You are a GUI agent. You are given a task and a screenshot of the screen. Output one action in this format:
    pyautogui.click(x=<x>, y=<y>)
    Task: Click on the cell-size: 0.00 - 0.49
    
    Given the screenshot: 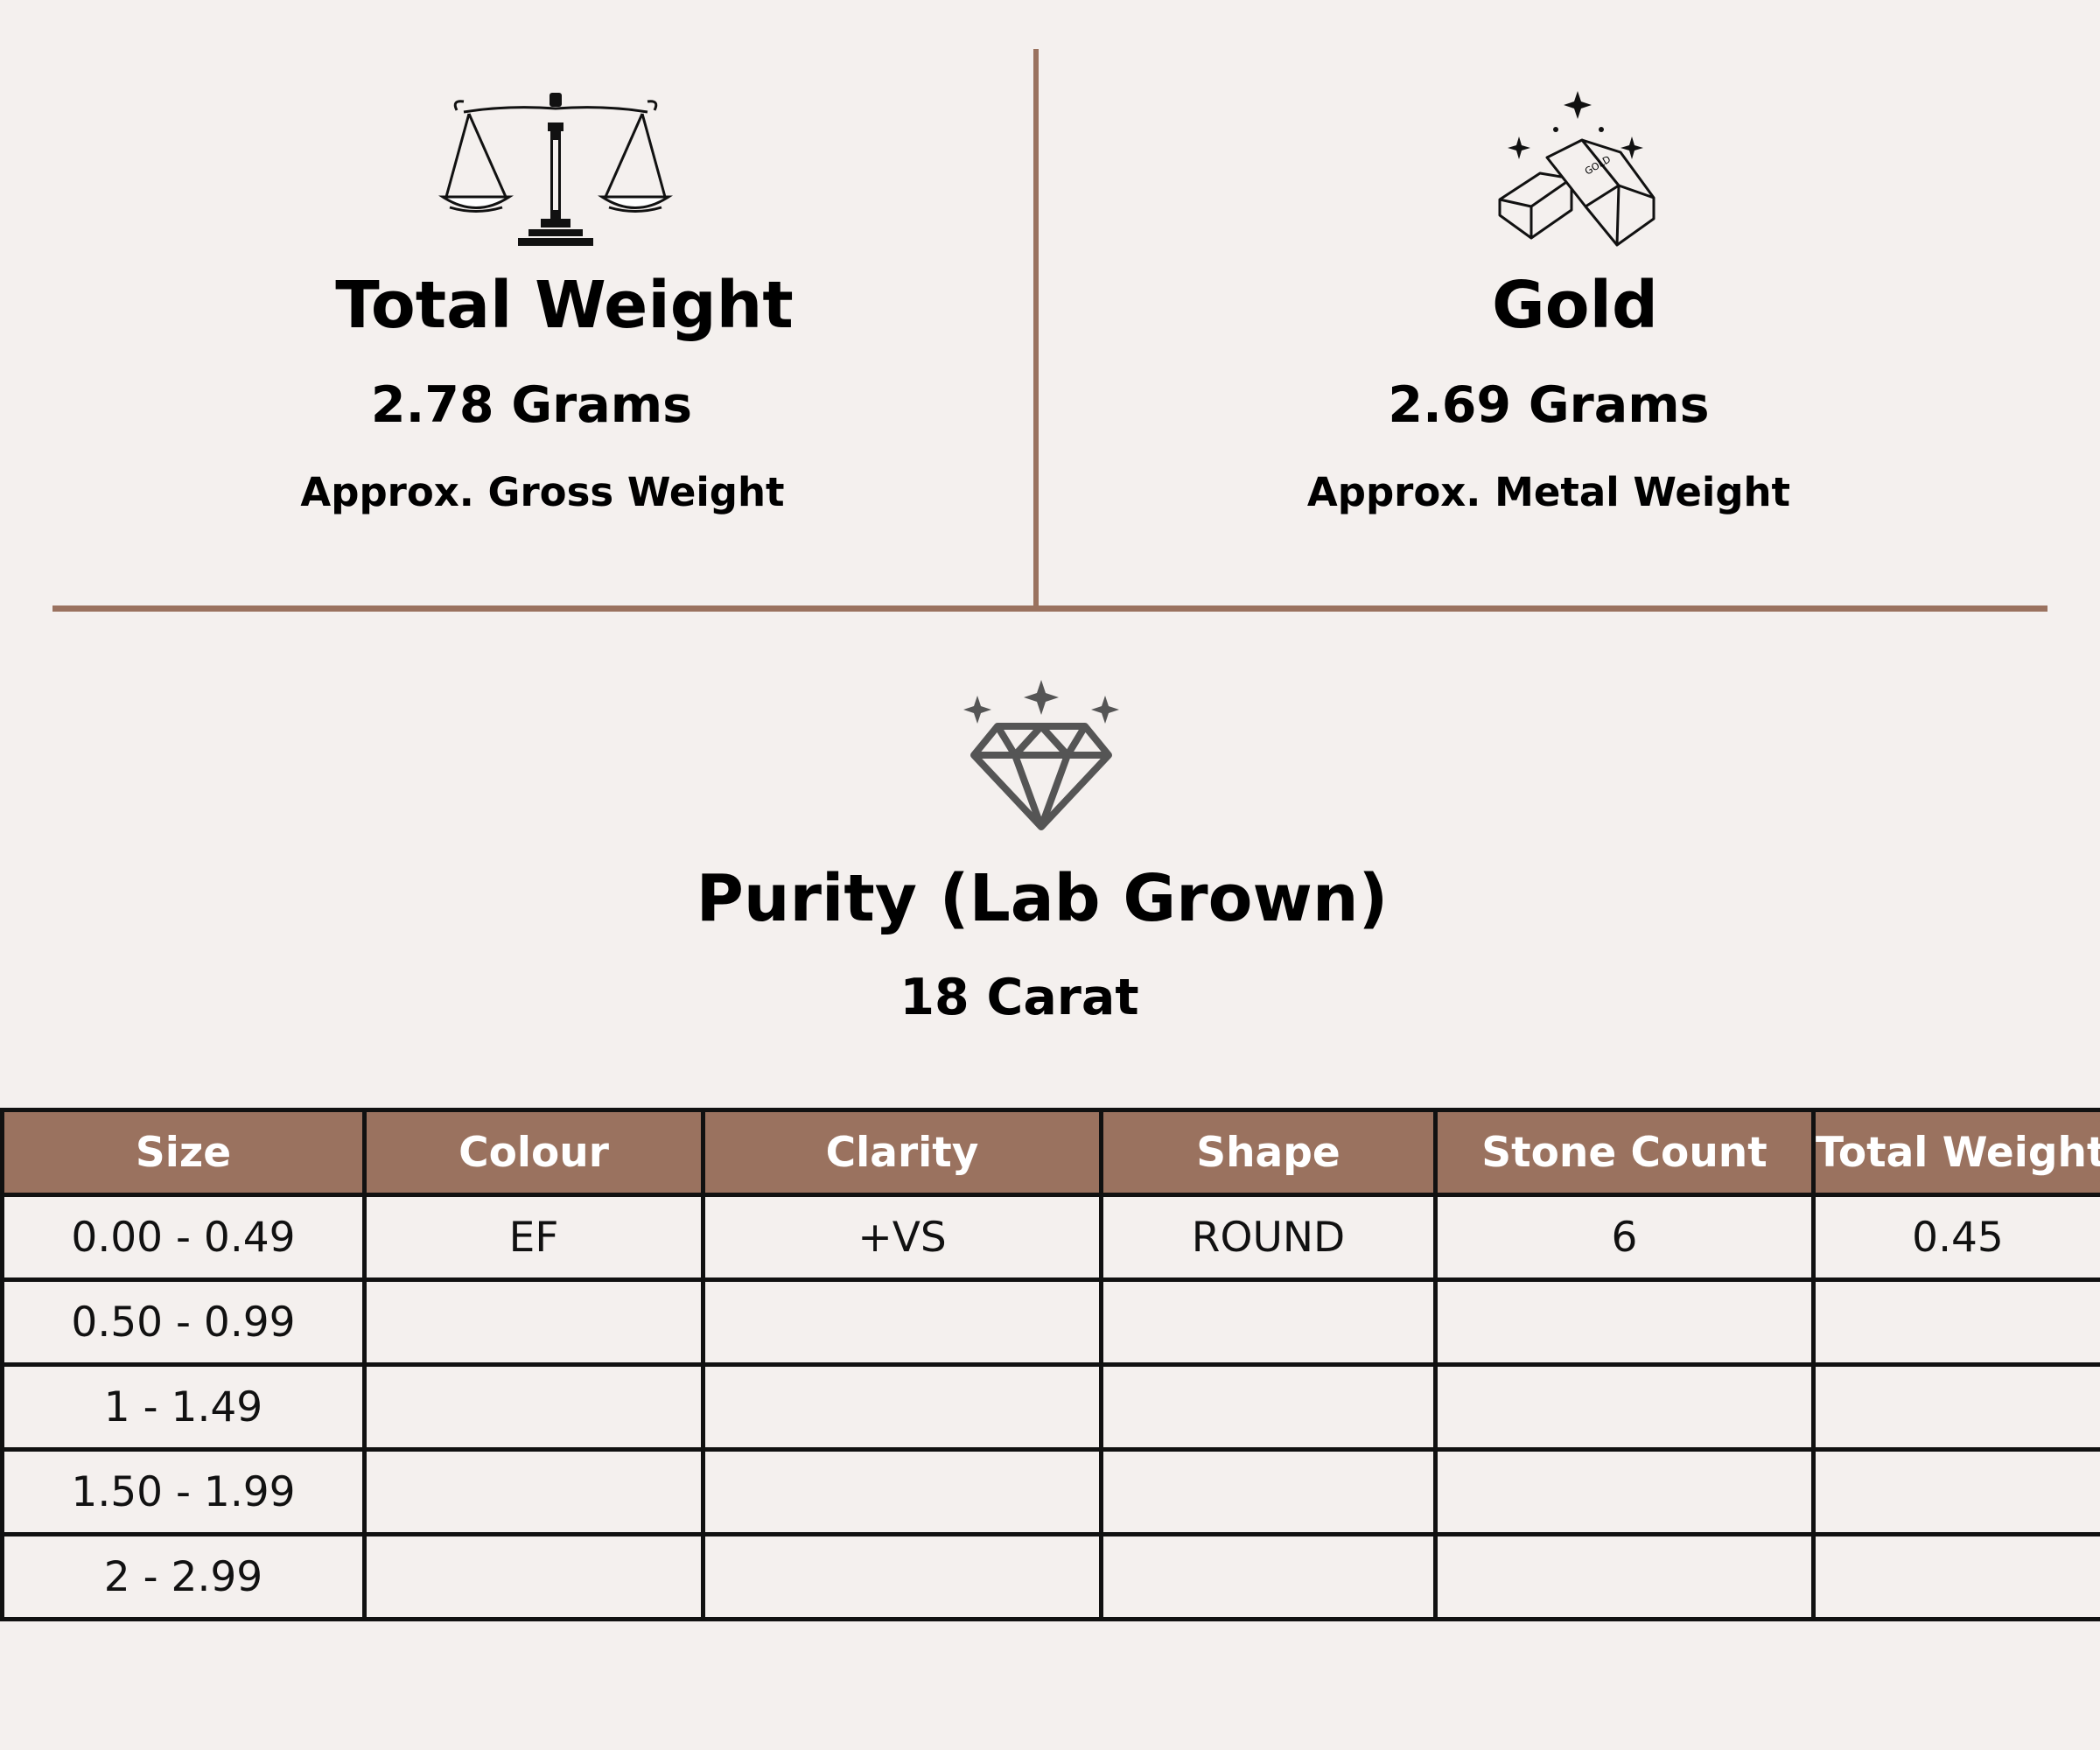 What is the action you would take?
    pyautogui.click(x=183, y=1237)
    